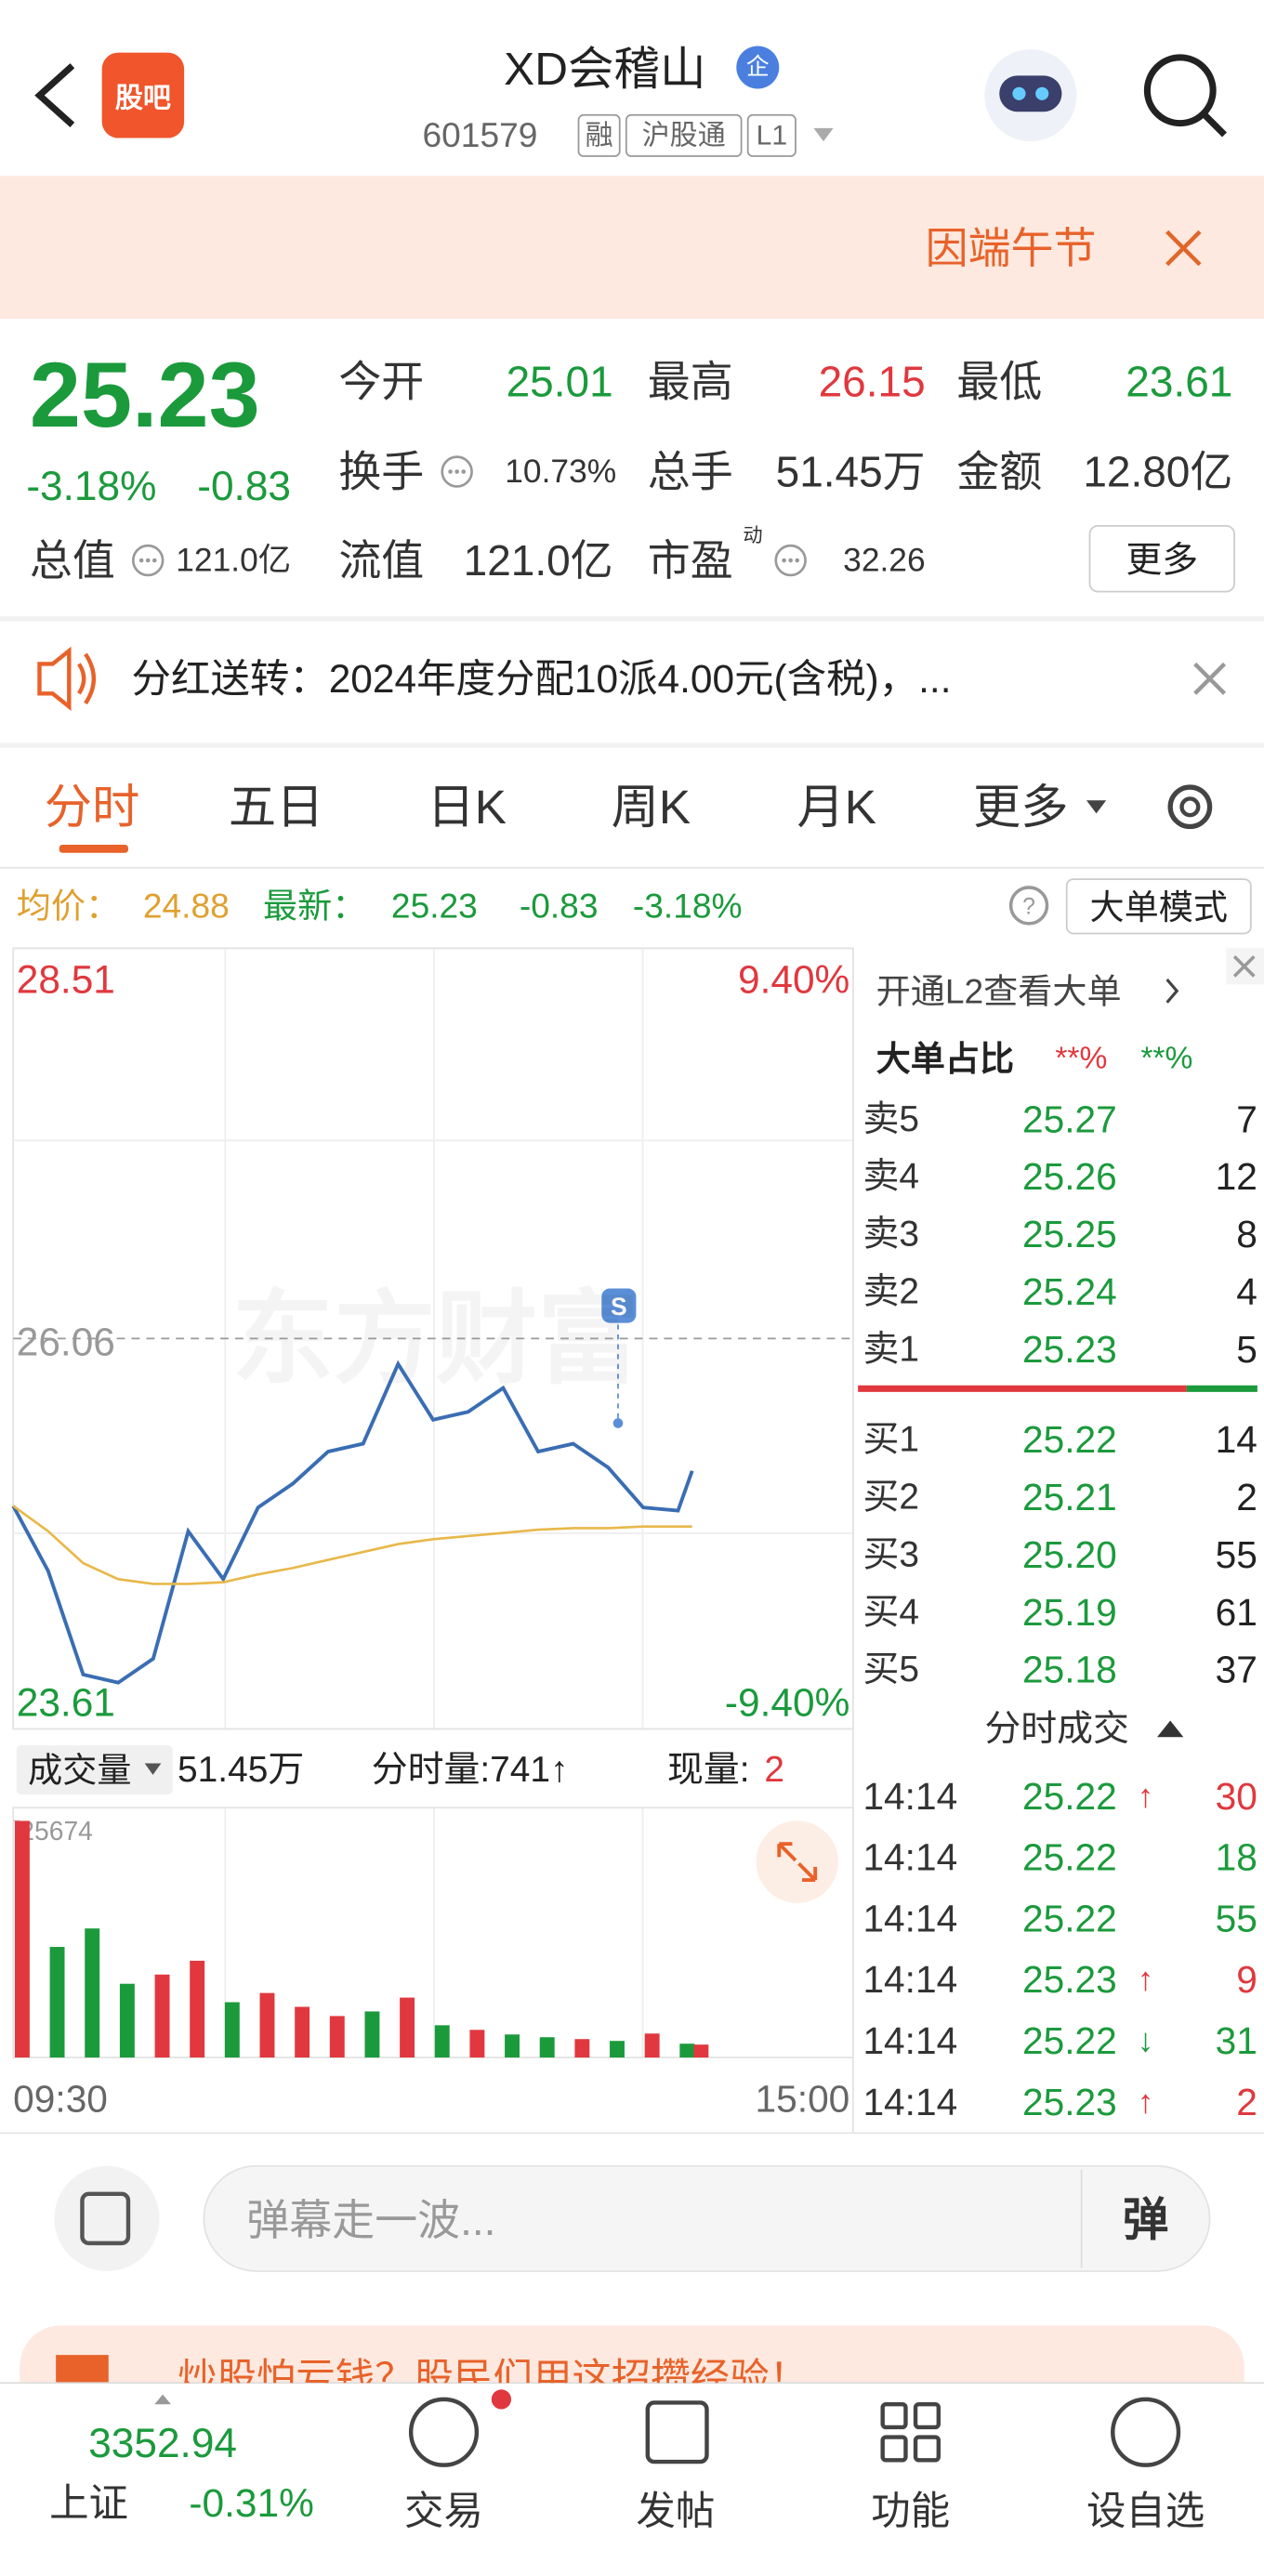  What do you see at coordinates (143, 99) in the screenshot?
I see `logo-text: 股吧` at bounding box center [143, 99].